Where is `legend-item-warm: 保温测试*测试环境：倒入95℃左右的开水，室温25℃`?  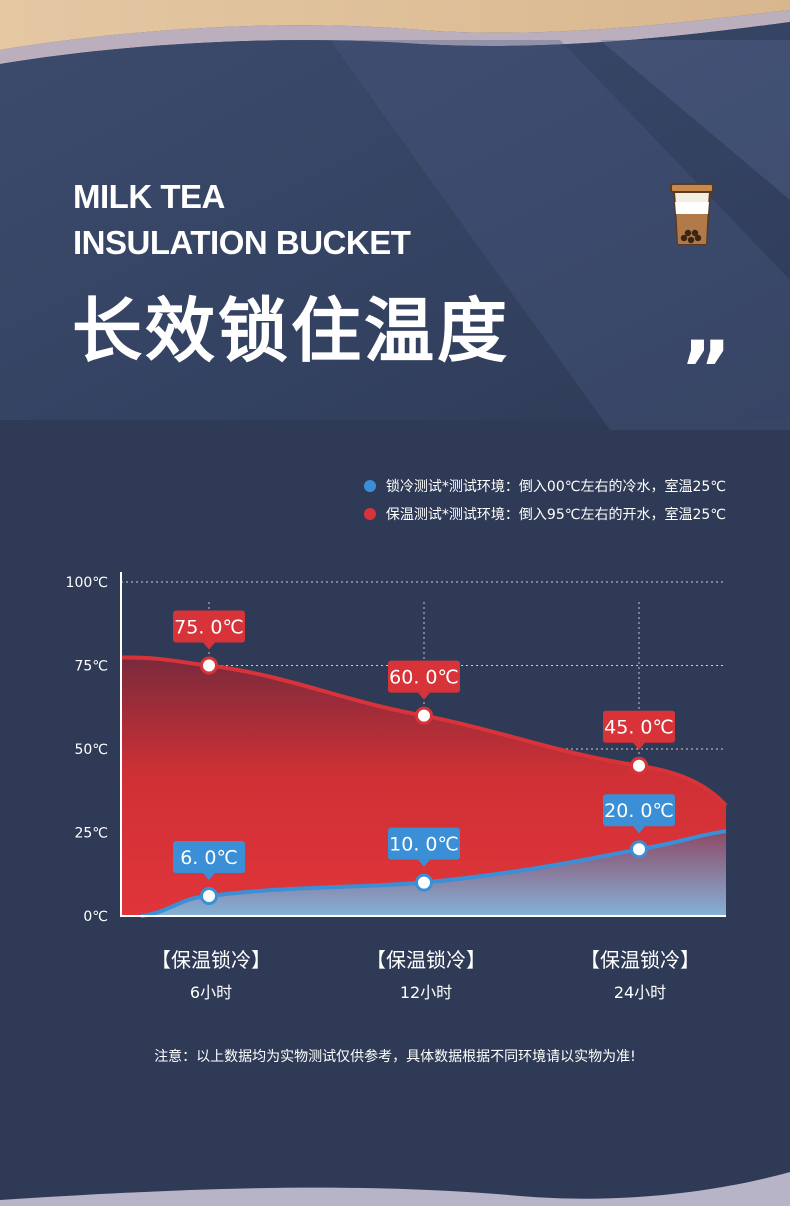 legend-item-warm: 保温测试*测试环境：倒入95℃左右的开水，室温25℃ is located at coordinates (544, 514).